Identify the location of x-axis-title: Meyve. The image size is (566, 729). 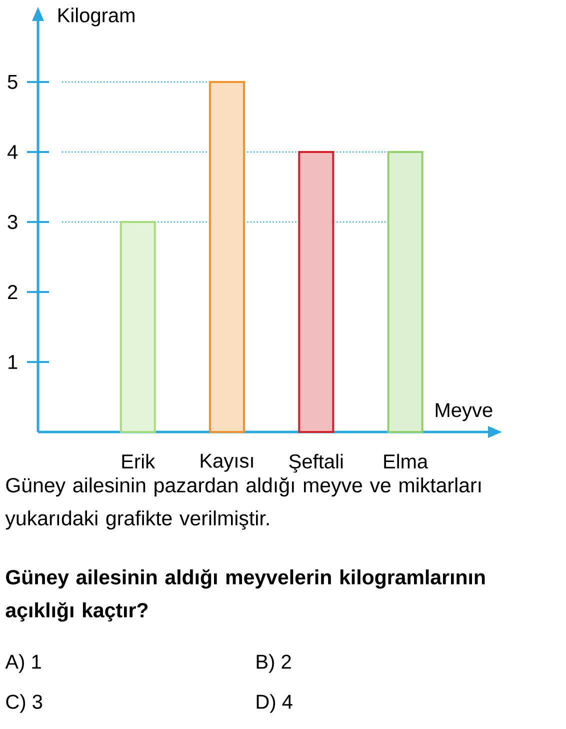
(464, 412).